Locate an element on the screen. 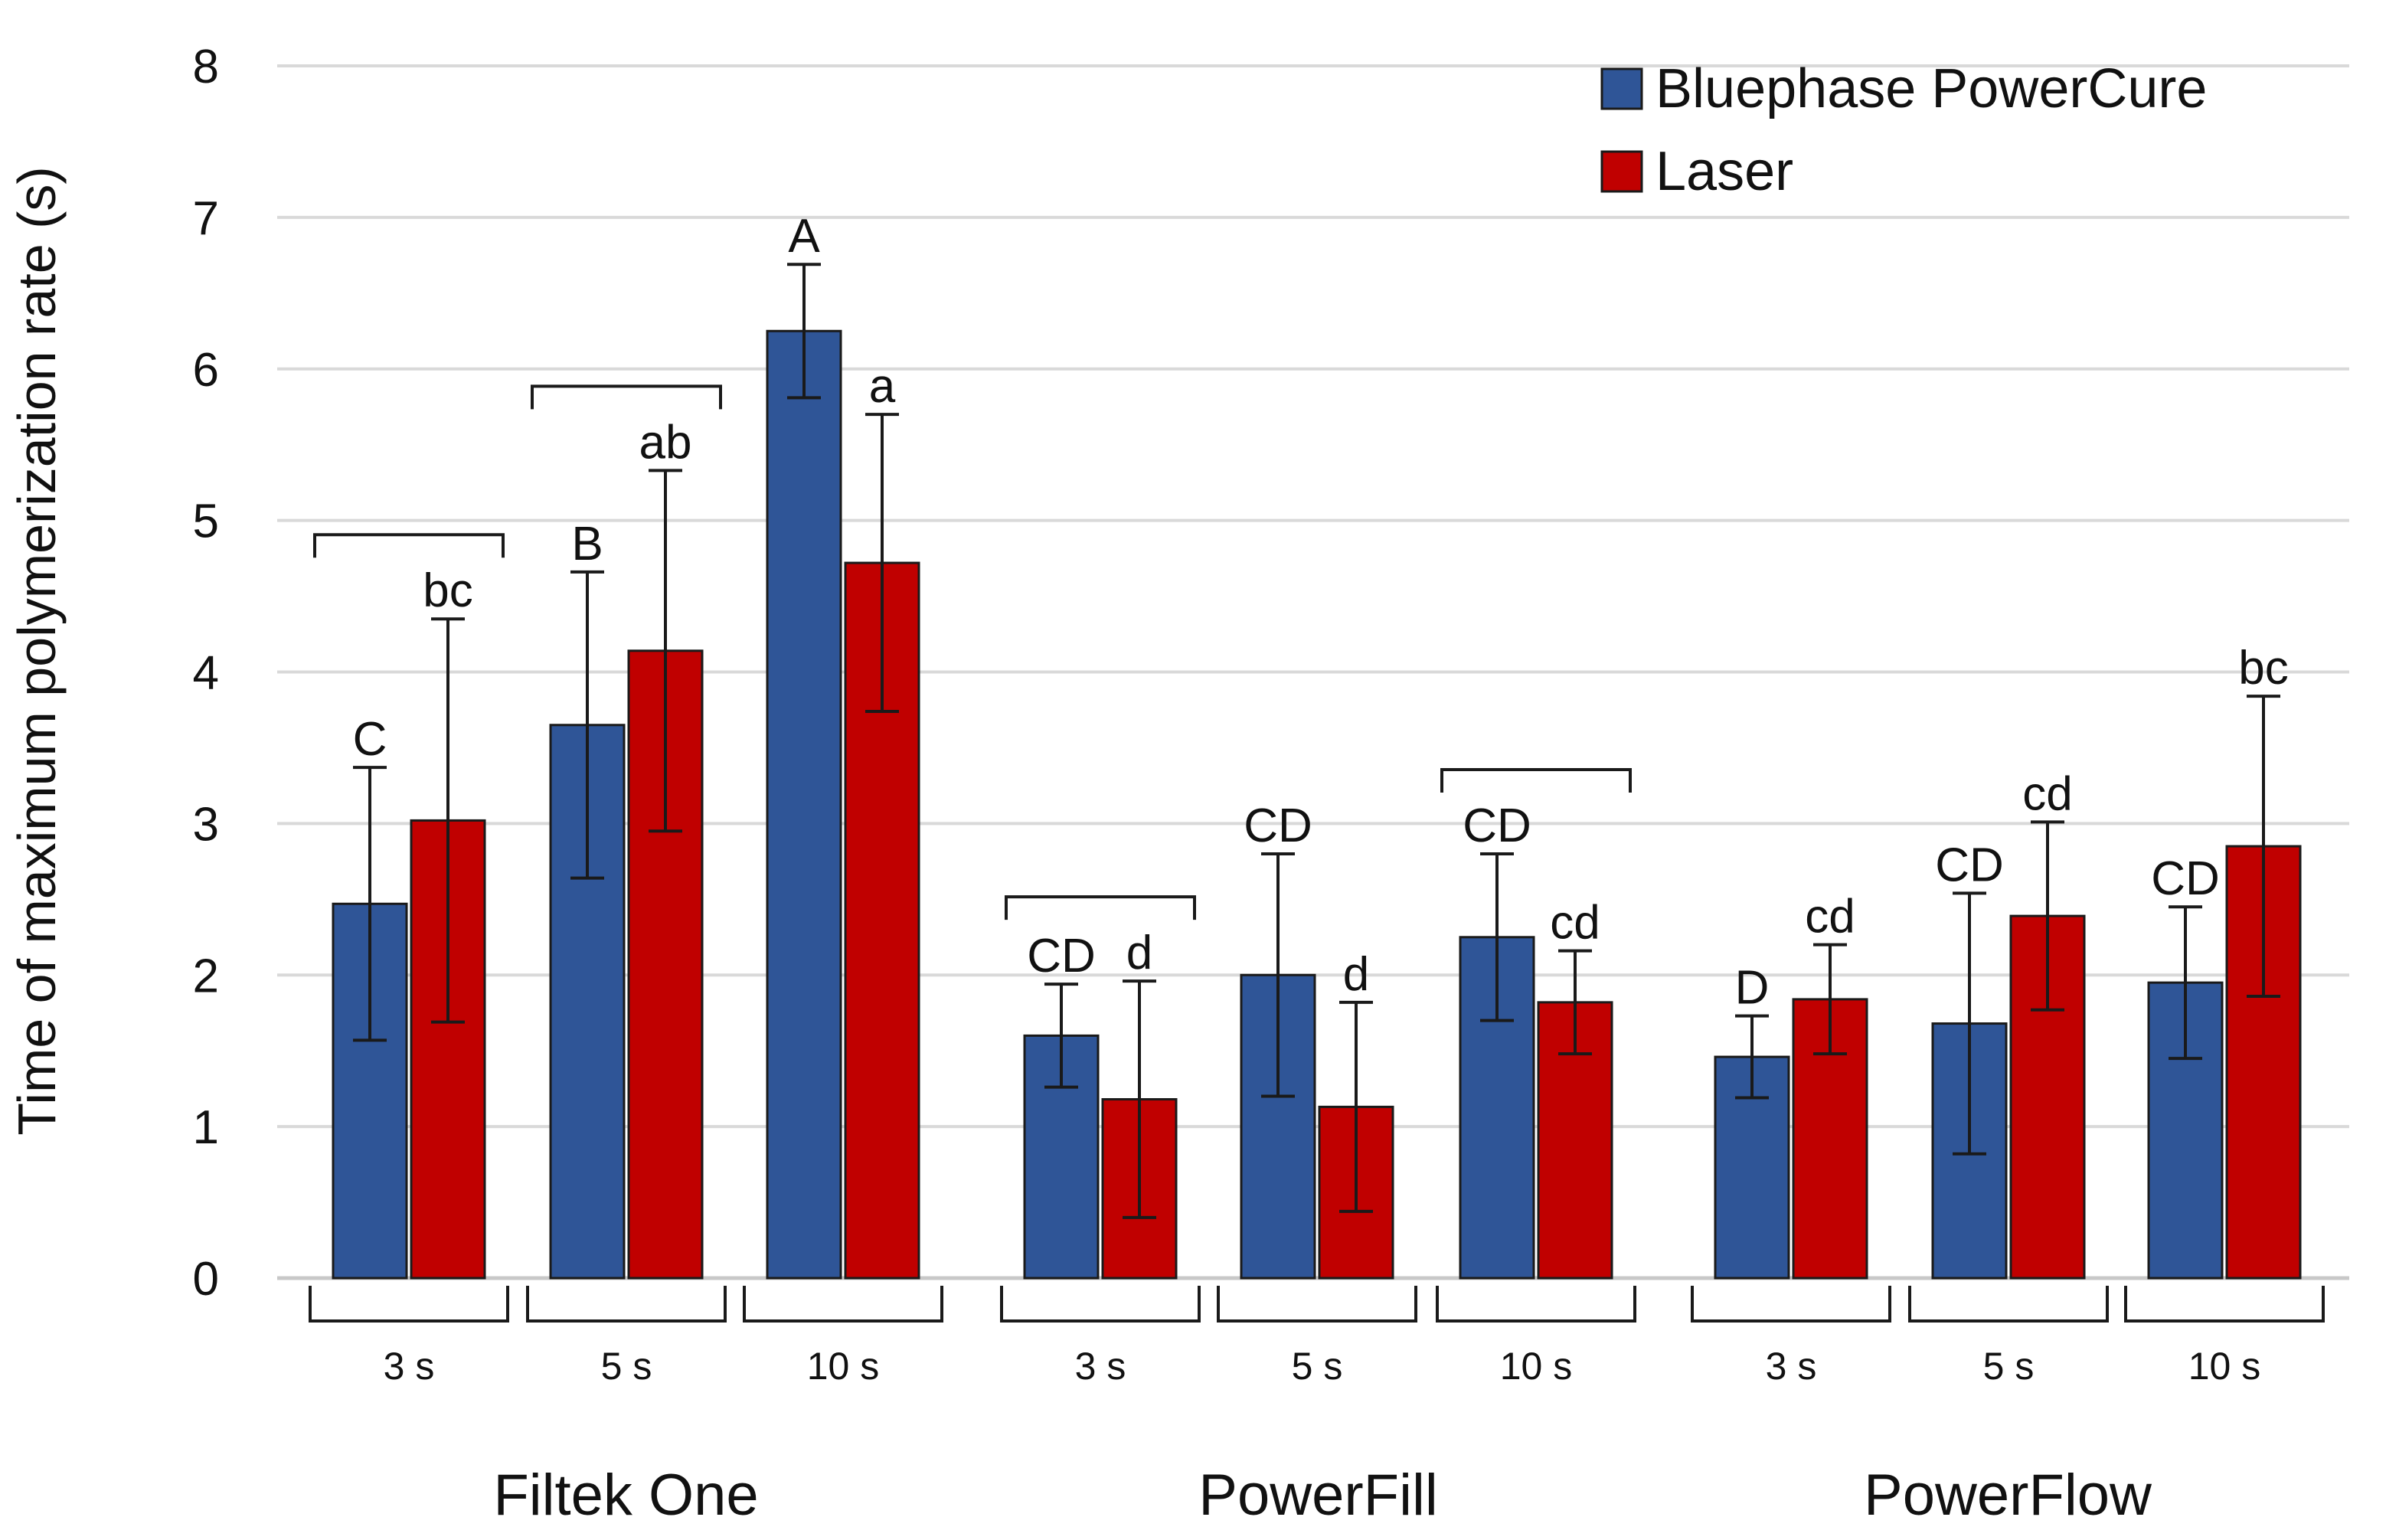 The width and height of the screenshot is (2386, 1540). y-tick-label-2: 2 is located at coordinates (206, 976).